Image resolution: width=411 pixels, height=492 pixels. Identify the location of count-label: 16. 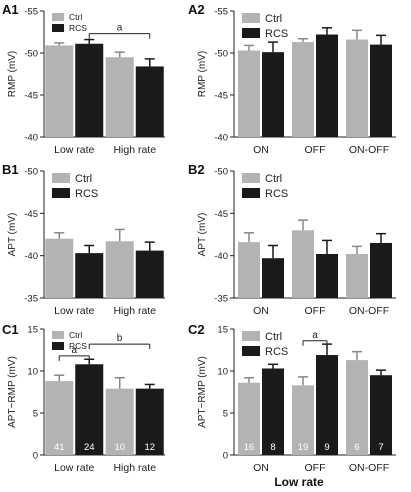
(249, 447).